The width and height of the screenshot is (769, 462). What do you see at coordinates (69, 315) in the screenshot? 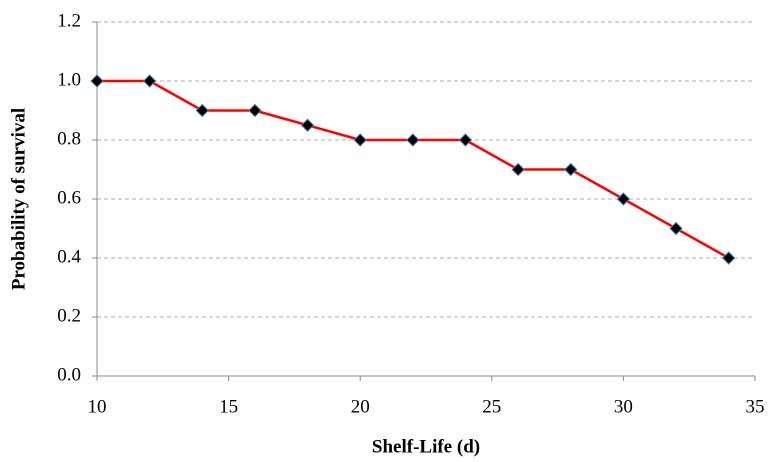
I see `y-tick-label: 0.2` at bounding box center [69, 315].